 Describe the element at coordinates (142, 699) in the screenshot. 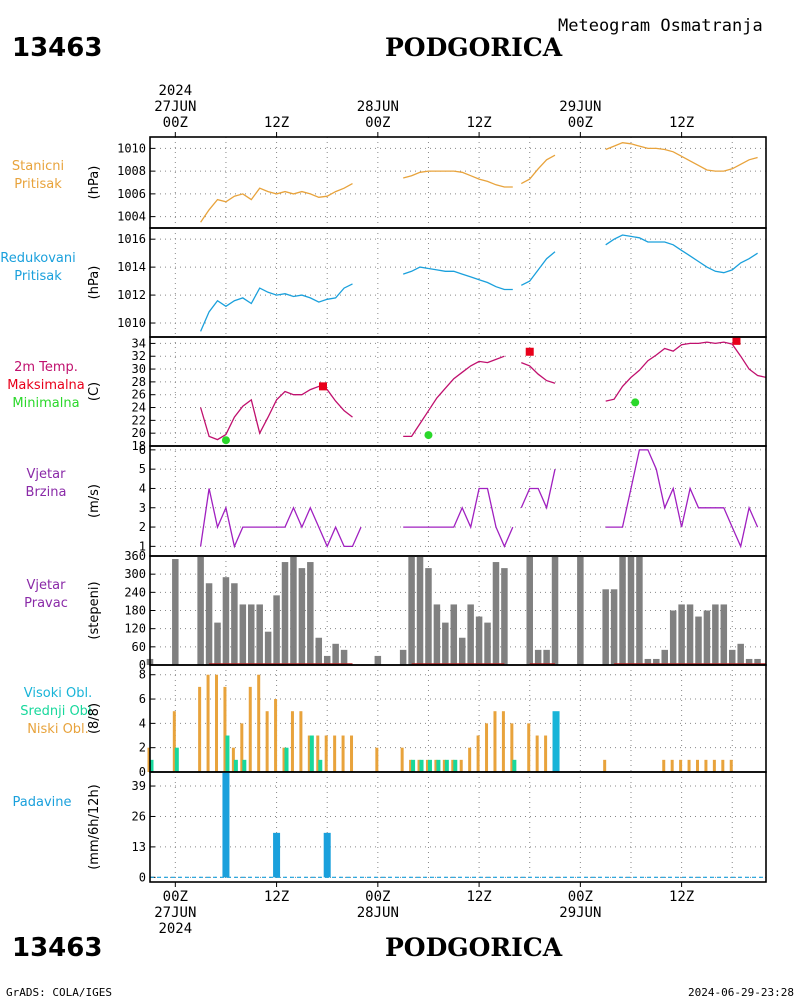

I see `y-tick-label: 6` at that location.